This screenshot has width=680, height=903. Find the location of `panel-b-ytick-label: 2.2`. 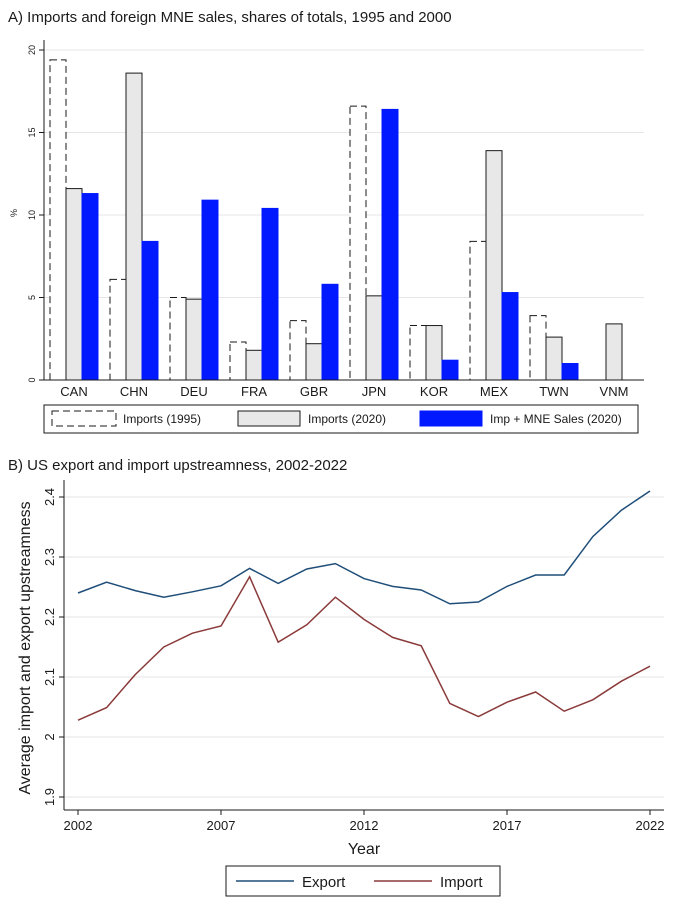

panel-b-ytick-label: 2.2 is located at coordinates (49, 617).